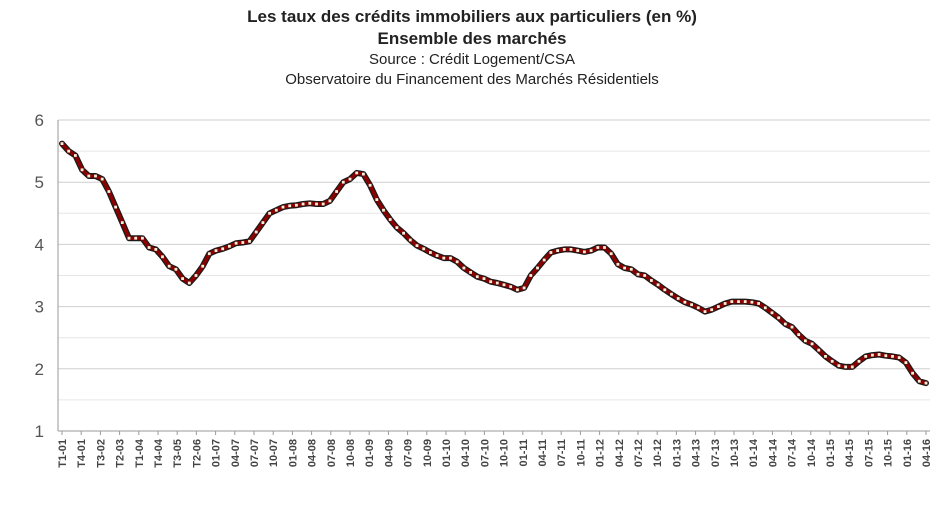 This screenshot has width=944, height=510. What do you see at coordinates (447, 453) in the screenshot?
I see `x-tick-label: 01-10` at bounding box center [447, 453].